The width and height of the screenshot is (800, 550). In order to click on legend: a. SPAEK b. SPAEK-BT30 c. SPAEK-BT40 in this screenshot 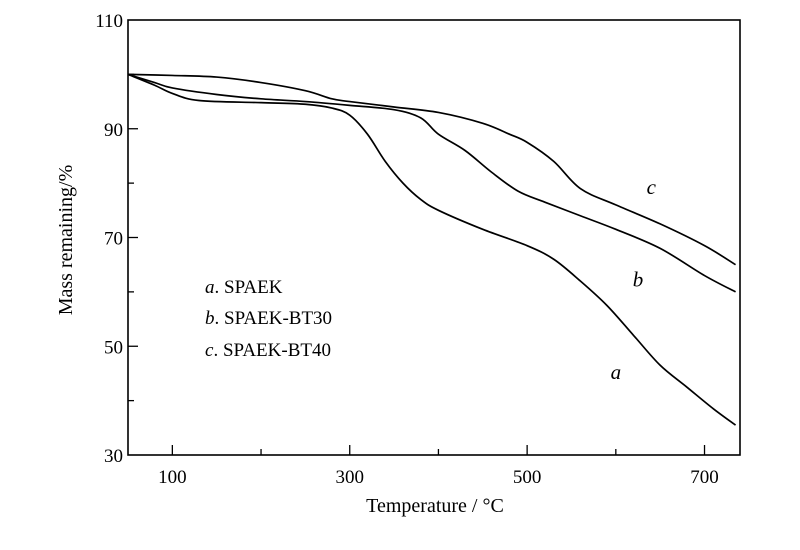, I will do `click(268, 319)`.